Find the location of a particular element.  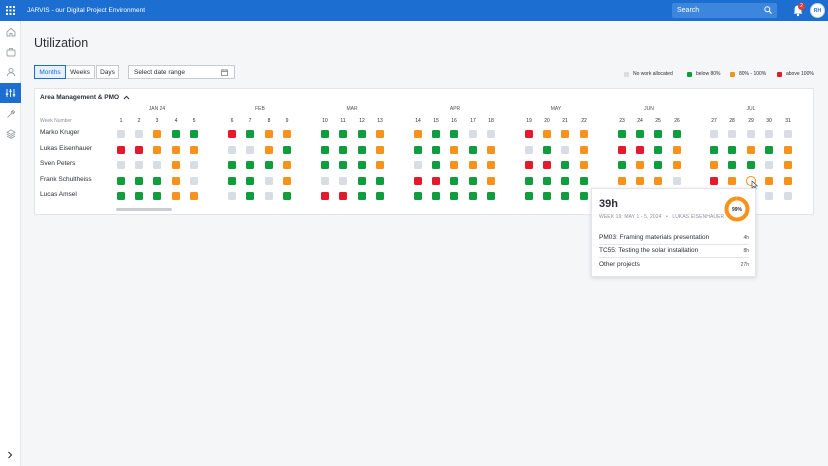

search-icon is located at coordinates (768, 10).